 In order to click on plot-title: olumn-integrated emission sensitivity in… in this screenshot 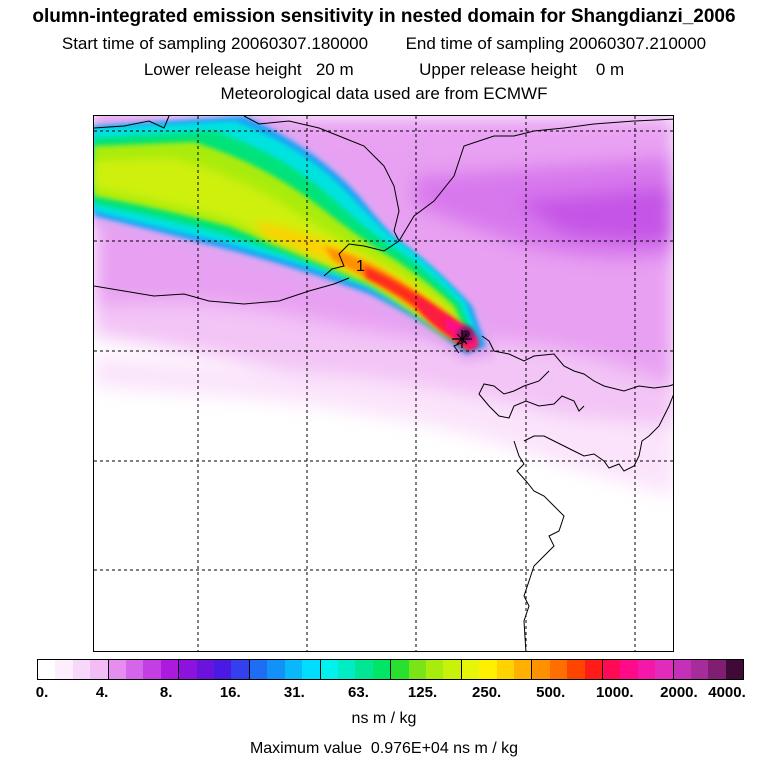, I will do `click(384, 16)`.